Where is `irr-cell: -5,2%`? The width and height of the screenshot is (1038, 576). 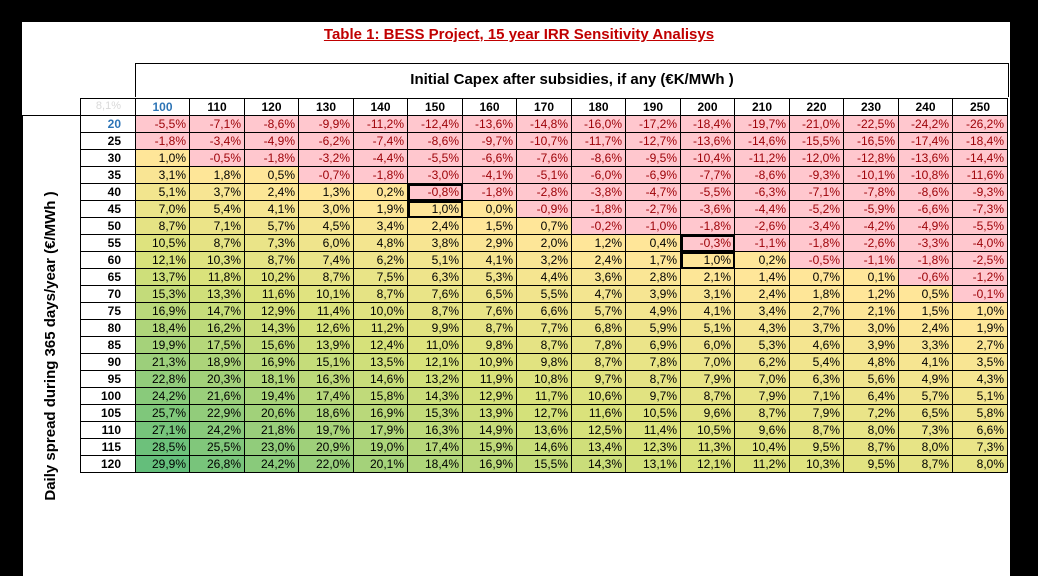 irr-cell: -5,2% is located at coordinates (816, 209).